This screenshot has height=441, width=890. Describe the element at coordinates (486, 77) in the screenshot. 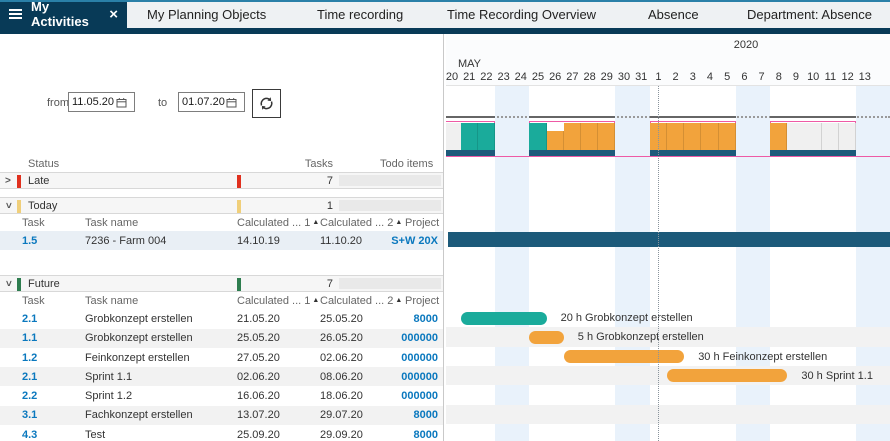

I see `day-label: 22` at that location.